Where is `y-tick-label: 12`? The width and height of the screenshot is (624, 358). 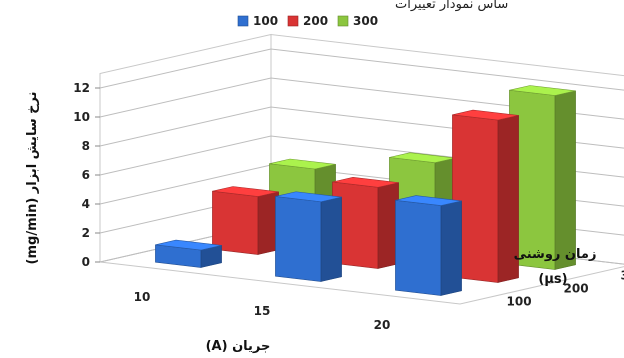
y-tick-label: 12 is located at coordinates (81, 88).